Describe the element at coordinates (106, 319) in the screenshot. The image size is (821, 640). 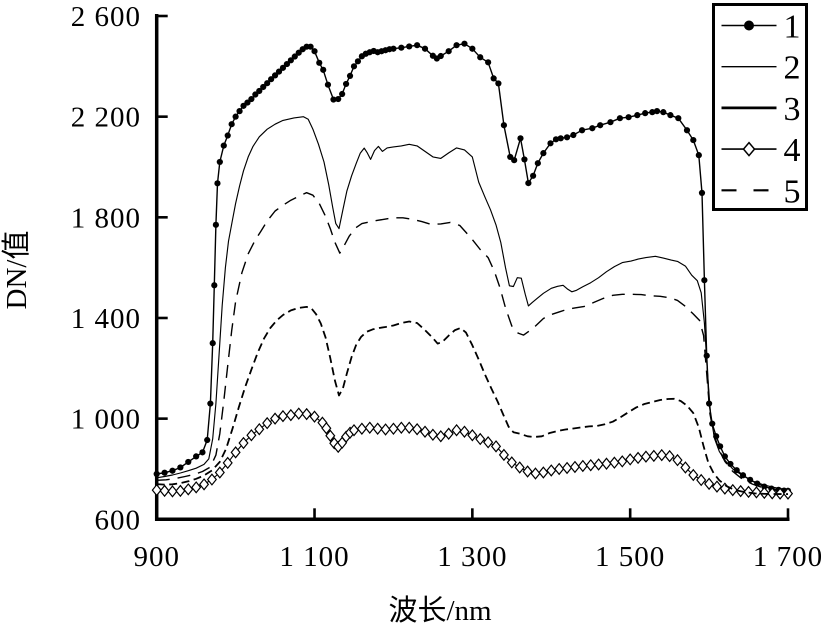
I see `y-tick-label: 1 400` at that location.